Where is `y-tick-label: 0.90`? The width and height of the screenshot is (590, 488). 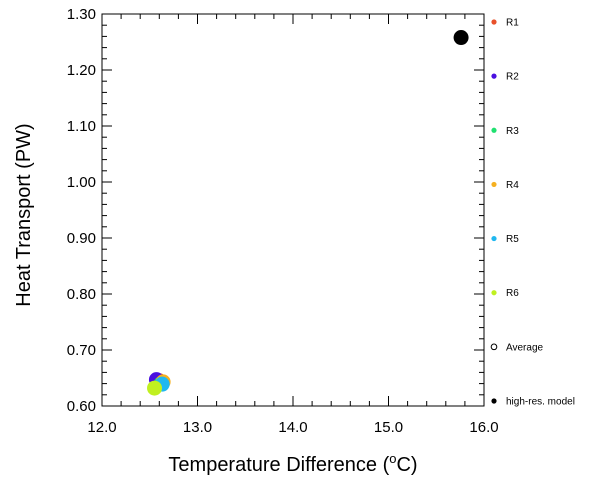 y-tick-label: 0.90 is located at coordinates (81, 238).